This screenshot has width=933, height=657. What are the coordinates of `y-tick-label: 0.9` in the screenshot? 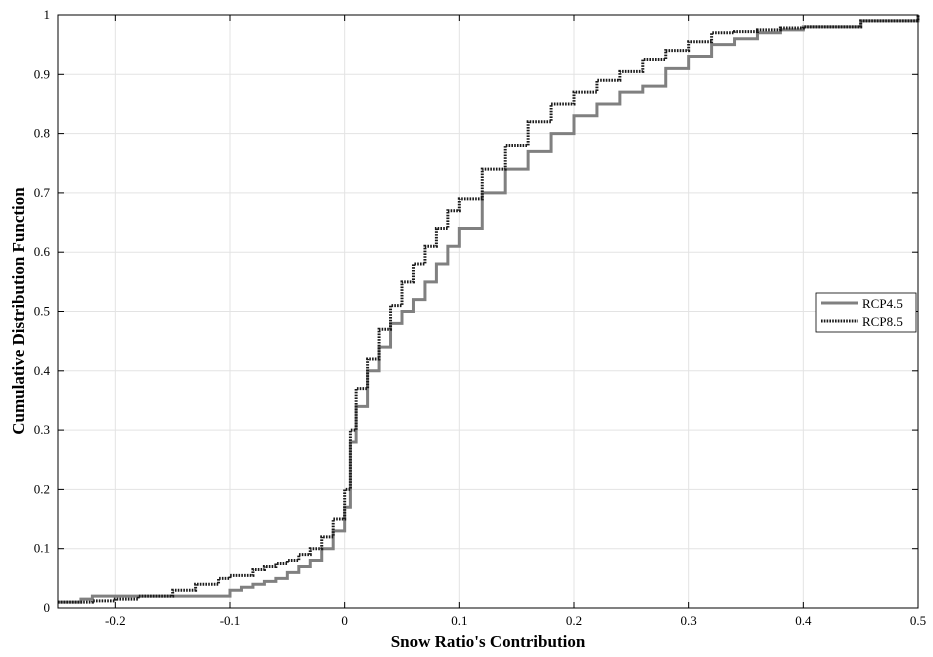 It's located at (42, 73).